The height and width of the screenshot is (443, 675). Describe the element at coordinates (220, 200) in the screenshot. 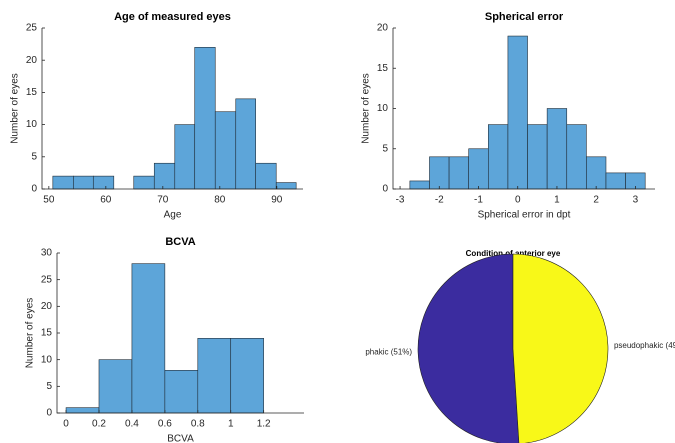

I see `x-tick-label: 80` at that location.